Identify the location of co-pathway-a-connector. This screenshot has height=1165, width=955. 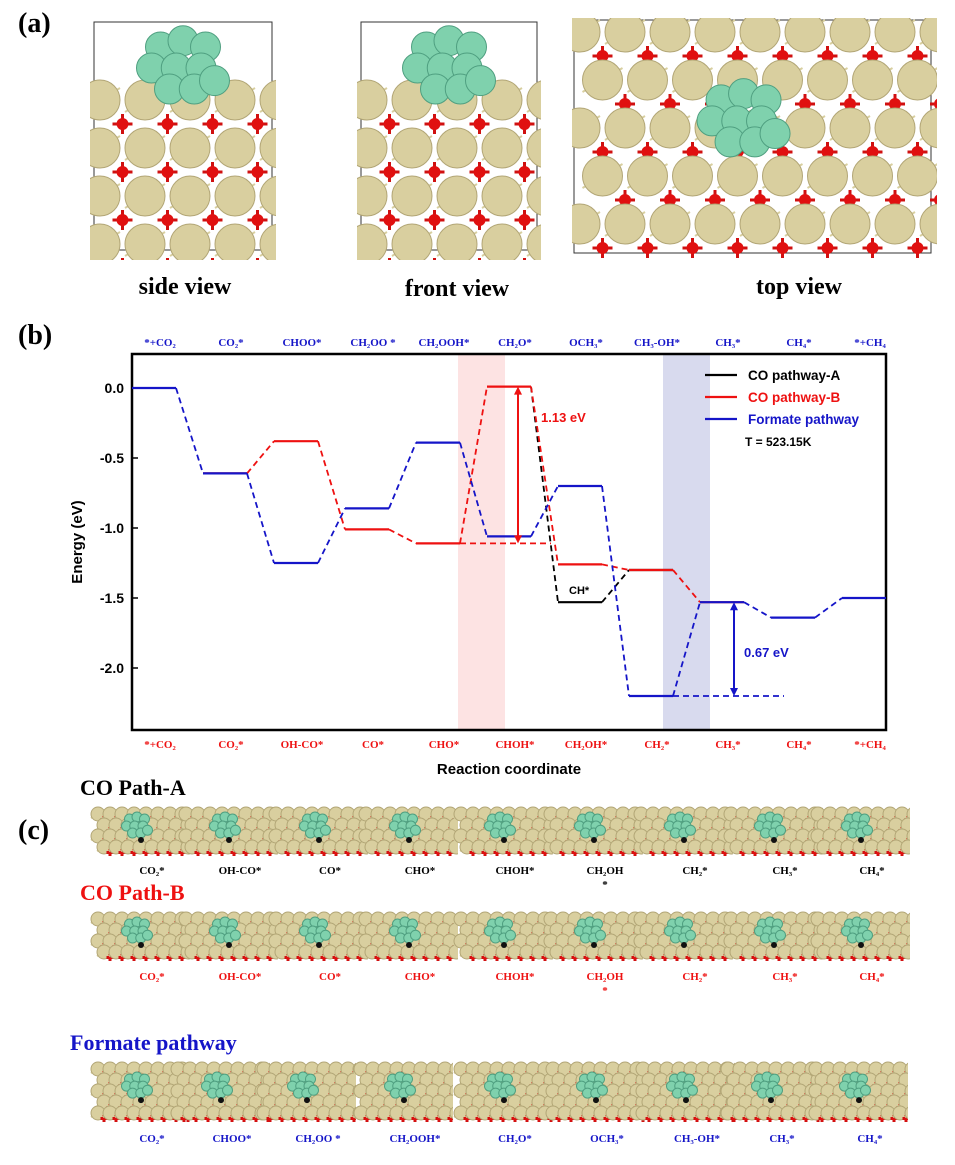
(544, 494).